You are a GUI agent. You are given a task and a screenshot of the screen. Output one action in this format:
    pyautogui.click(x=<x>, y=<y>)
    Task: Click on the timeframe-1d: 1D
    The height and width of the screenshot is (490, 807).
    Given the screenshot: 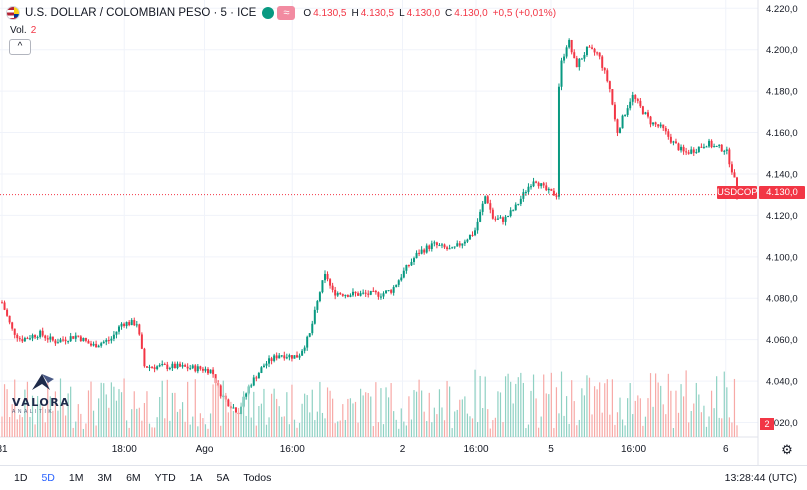 What is the action you would take?
    pyautogui.click(x=21, y=478)
    